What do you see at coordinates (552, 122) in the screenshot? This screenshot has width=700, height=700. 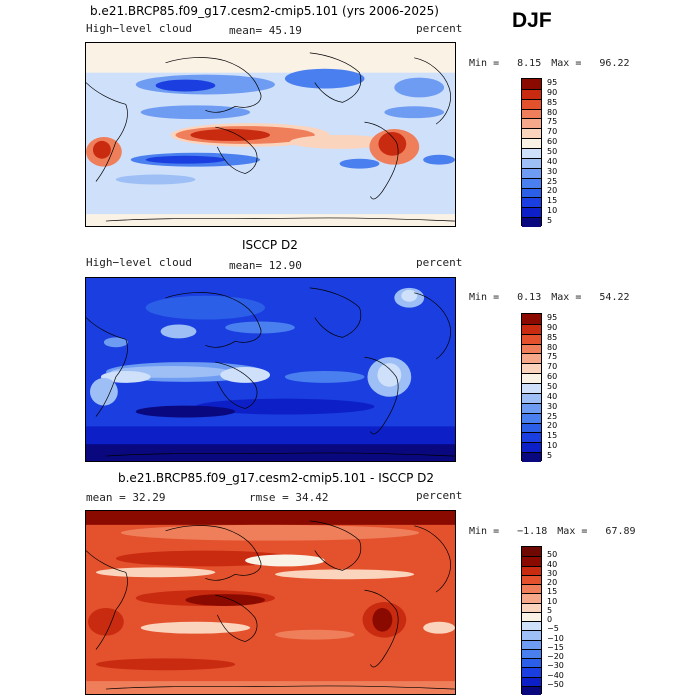 I see `colorbar-tick-label: 75` at bounding box center [552, 122].